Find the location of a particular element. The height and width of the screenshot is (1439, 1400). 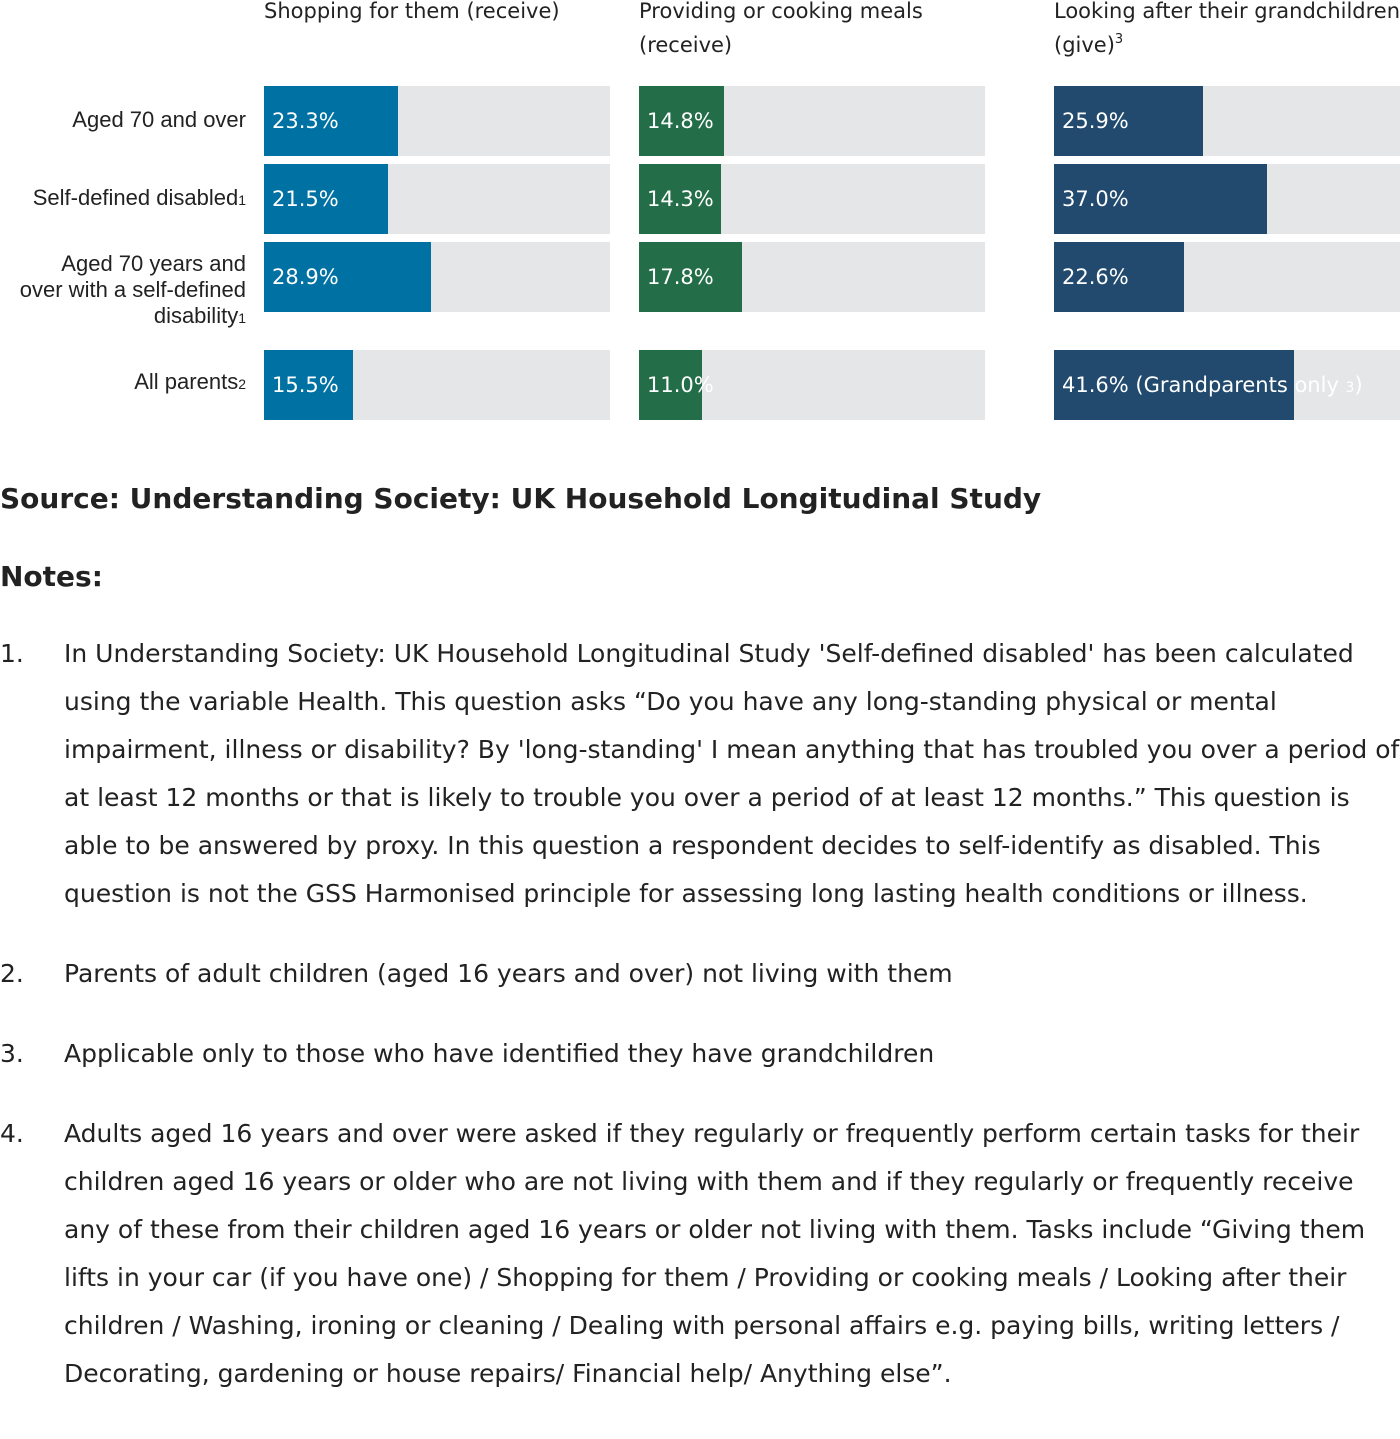

data-label: 21.5% is located at coordinates (305, 199).